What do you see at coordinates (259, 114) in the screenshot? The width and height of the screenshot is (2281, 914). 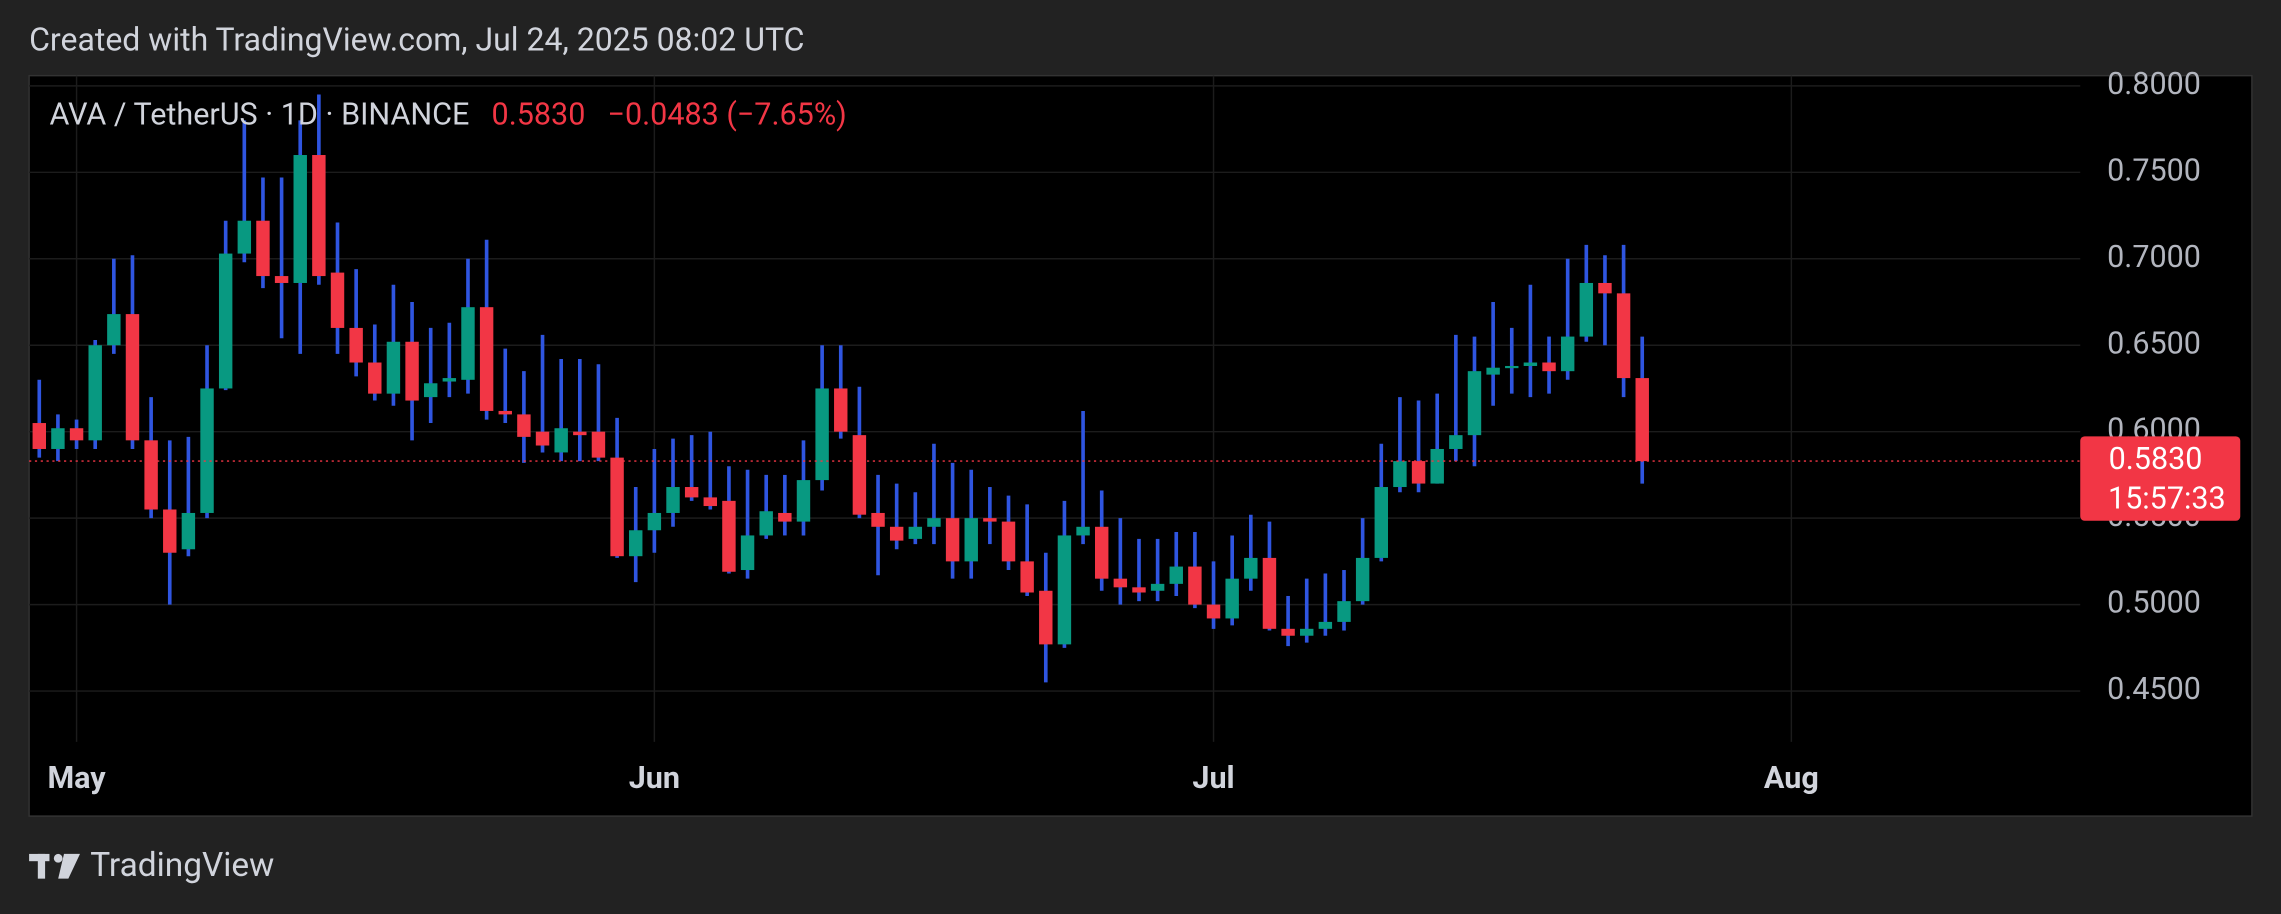 I see `symbol: AVA / TetherUS · 1D · BINANCE` at bounding box center [259, 114].